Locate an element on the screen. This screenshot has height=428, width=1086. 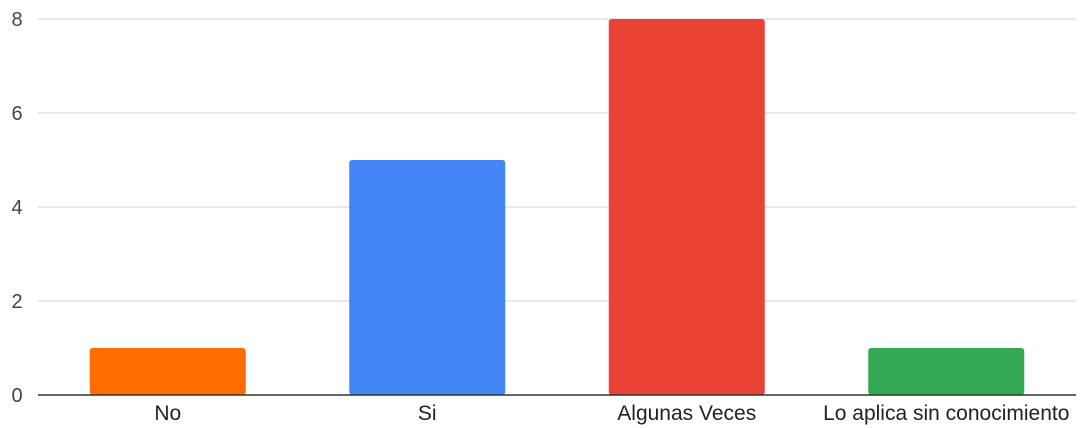
y-axis: 0 2 4 6 8 is located at coordinates (16, 208).